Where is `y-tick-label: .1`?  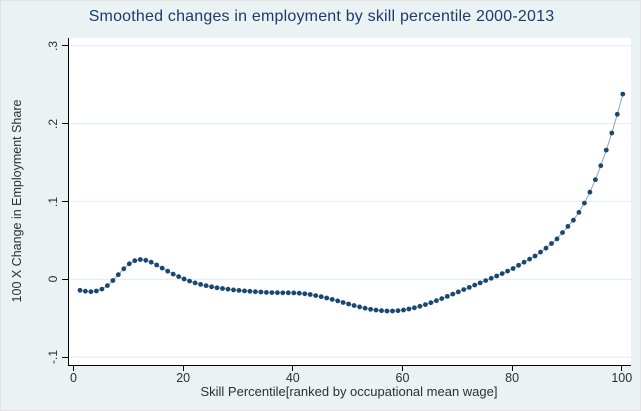
y-tick-label: .1 is located at coordinates (53, 201).